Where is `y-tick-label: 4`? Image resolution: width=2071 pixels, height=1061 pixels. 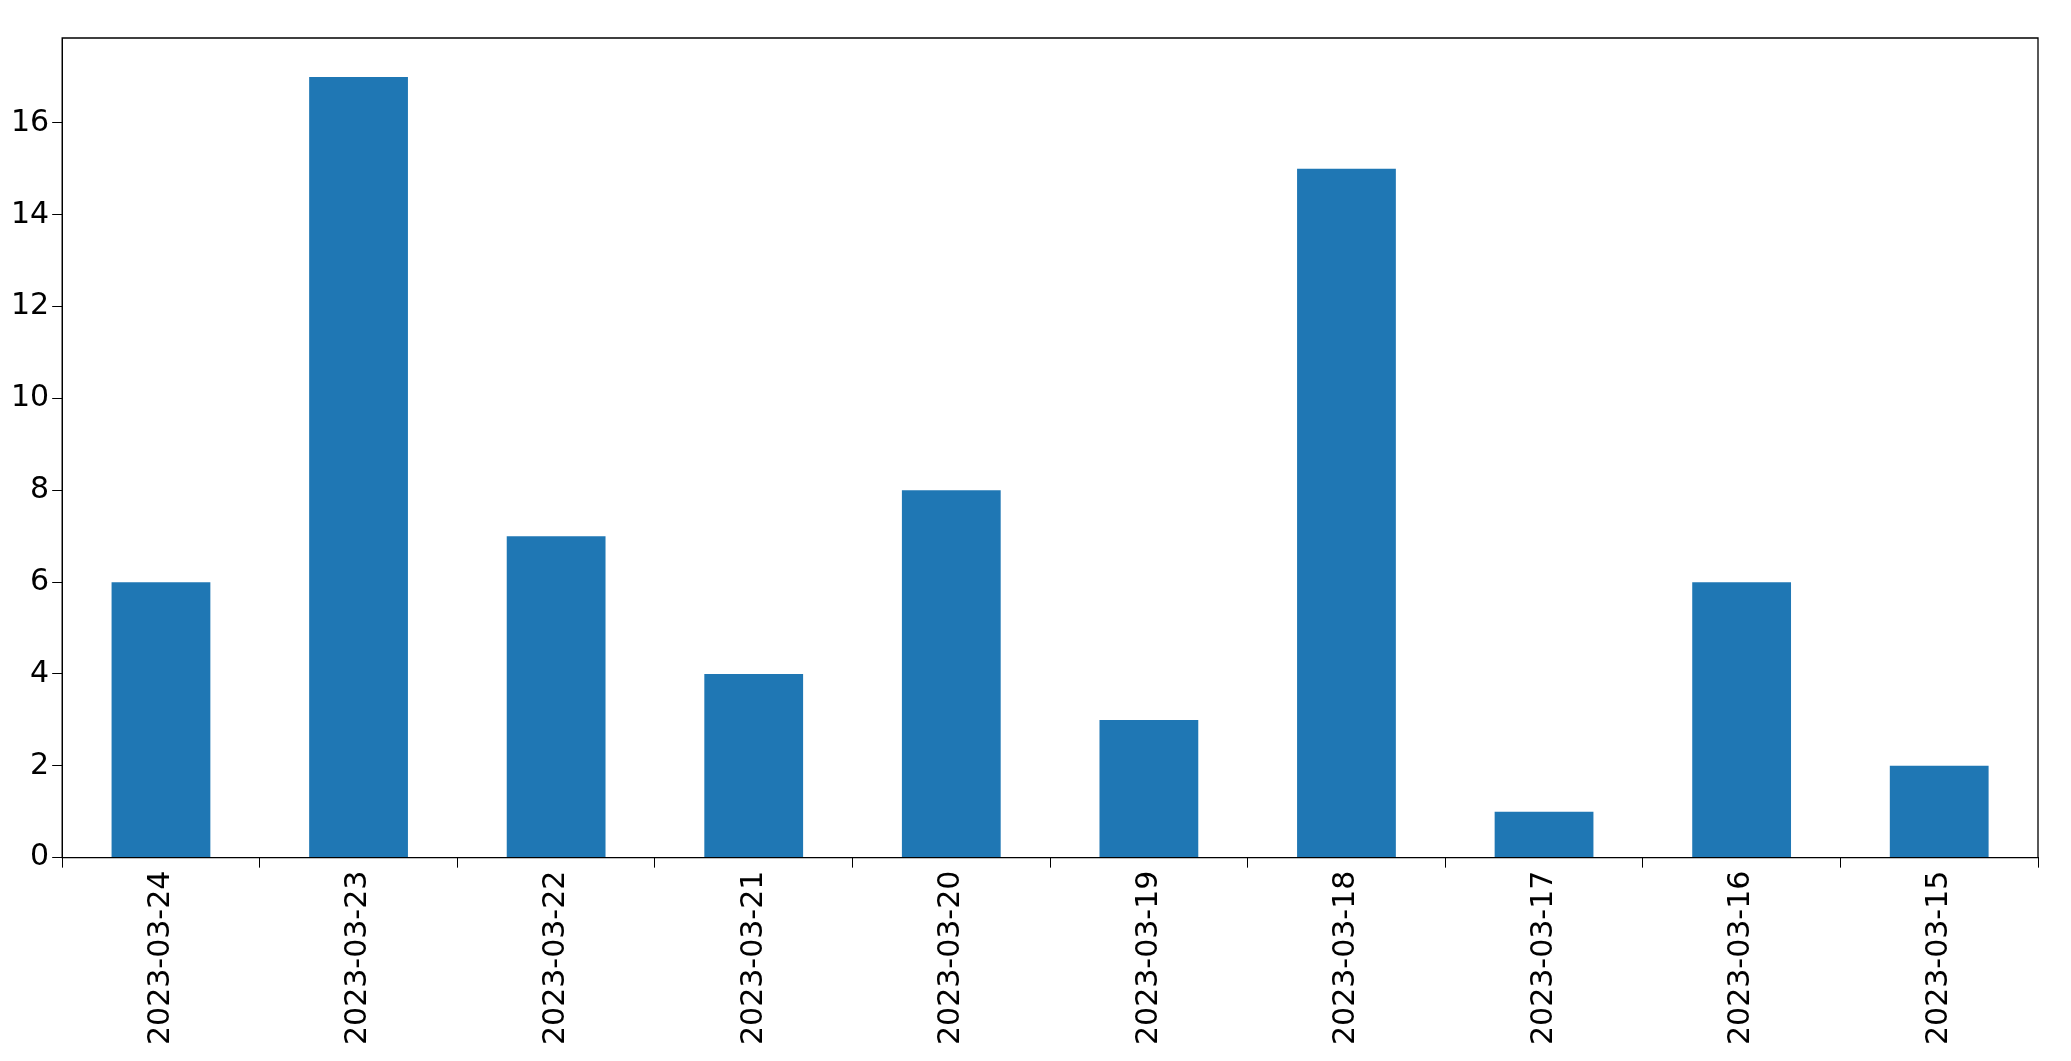 y-tick-label: 4 is located at coordinates (40, 671).